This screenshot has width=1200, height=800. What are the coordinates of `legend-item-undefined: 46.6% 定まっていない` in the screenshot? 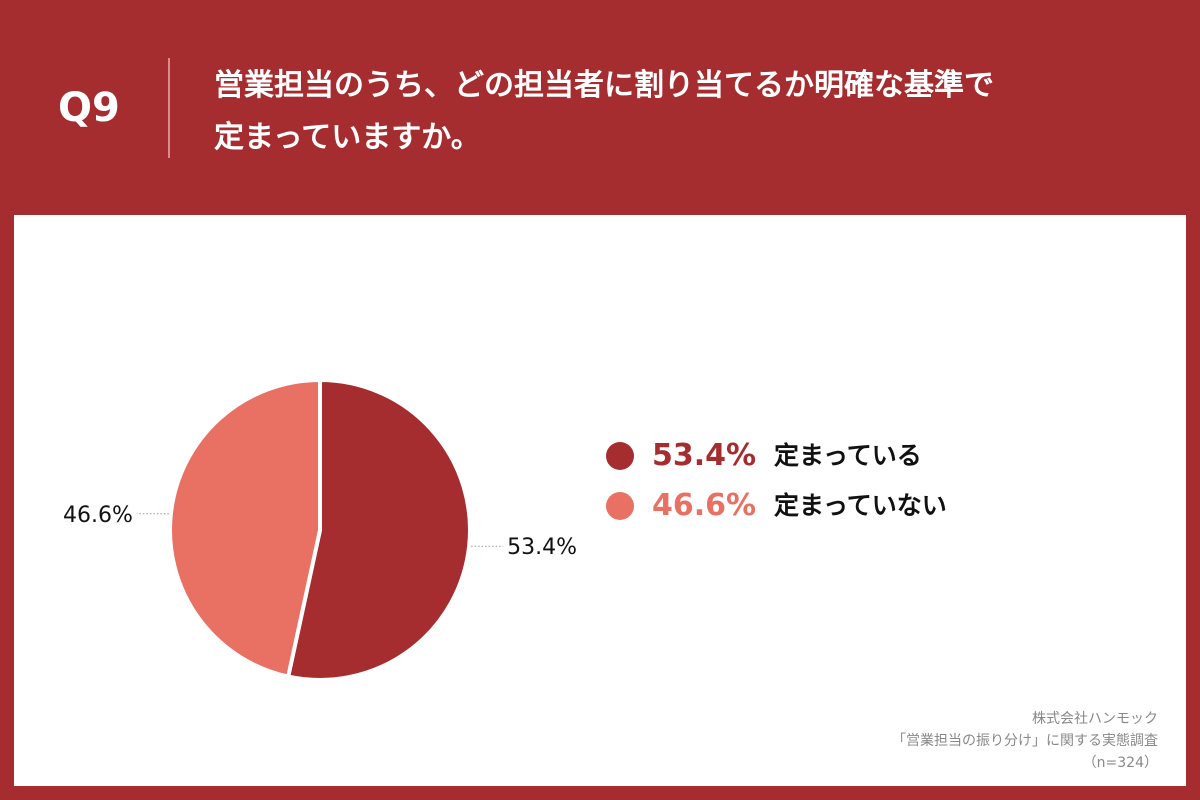 It's located at (856, 507).